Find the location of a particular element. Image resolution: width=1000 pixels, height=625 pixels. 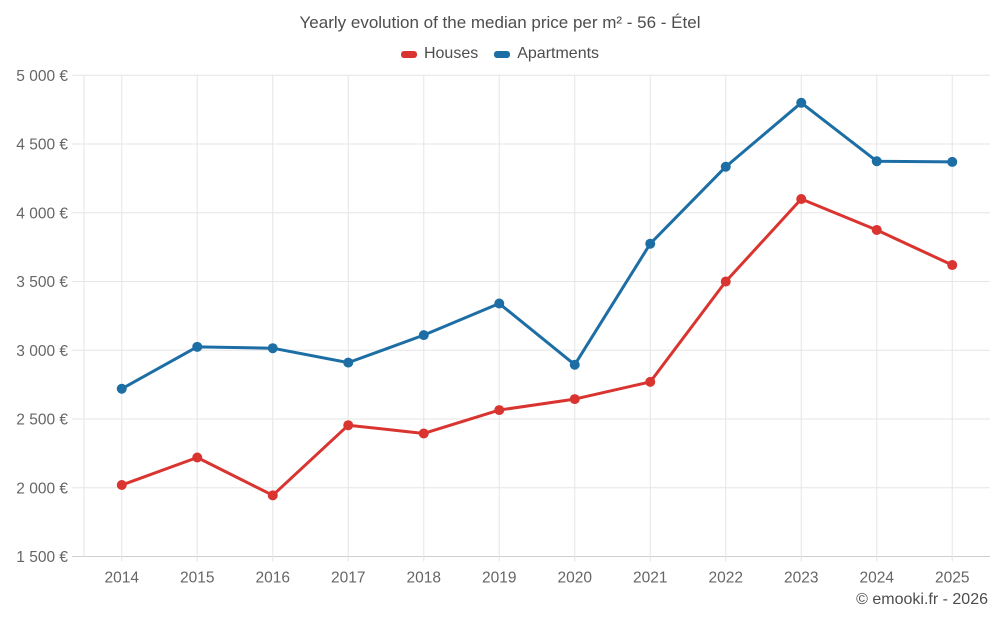

data-point-houses-2014 is located at coordinates (121, 485).